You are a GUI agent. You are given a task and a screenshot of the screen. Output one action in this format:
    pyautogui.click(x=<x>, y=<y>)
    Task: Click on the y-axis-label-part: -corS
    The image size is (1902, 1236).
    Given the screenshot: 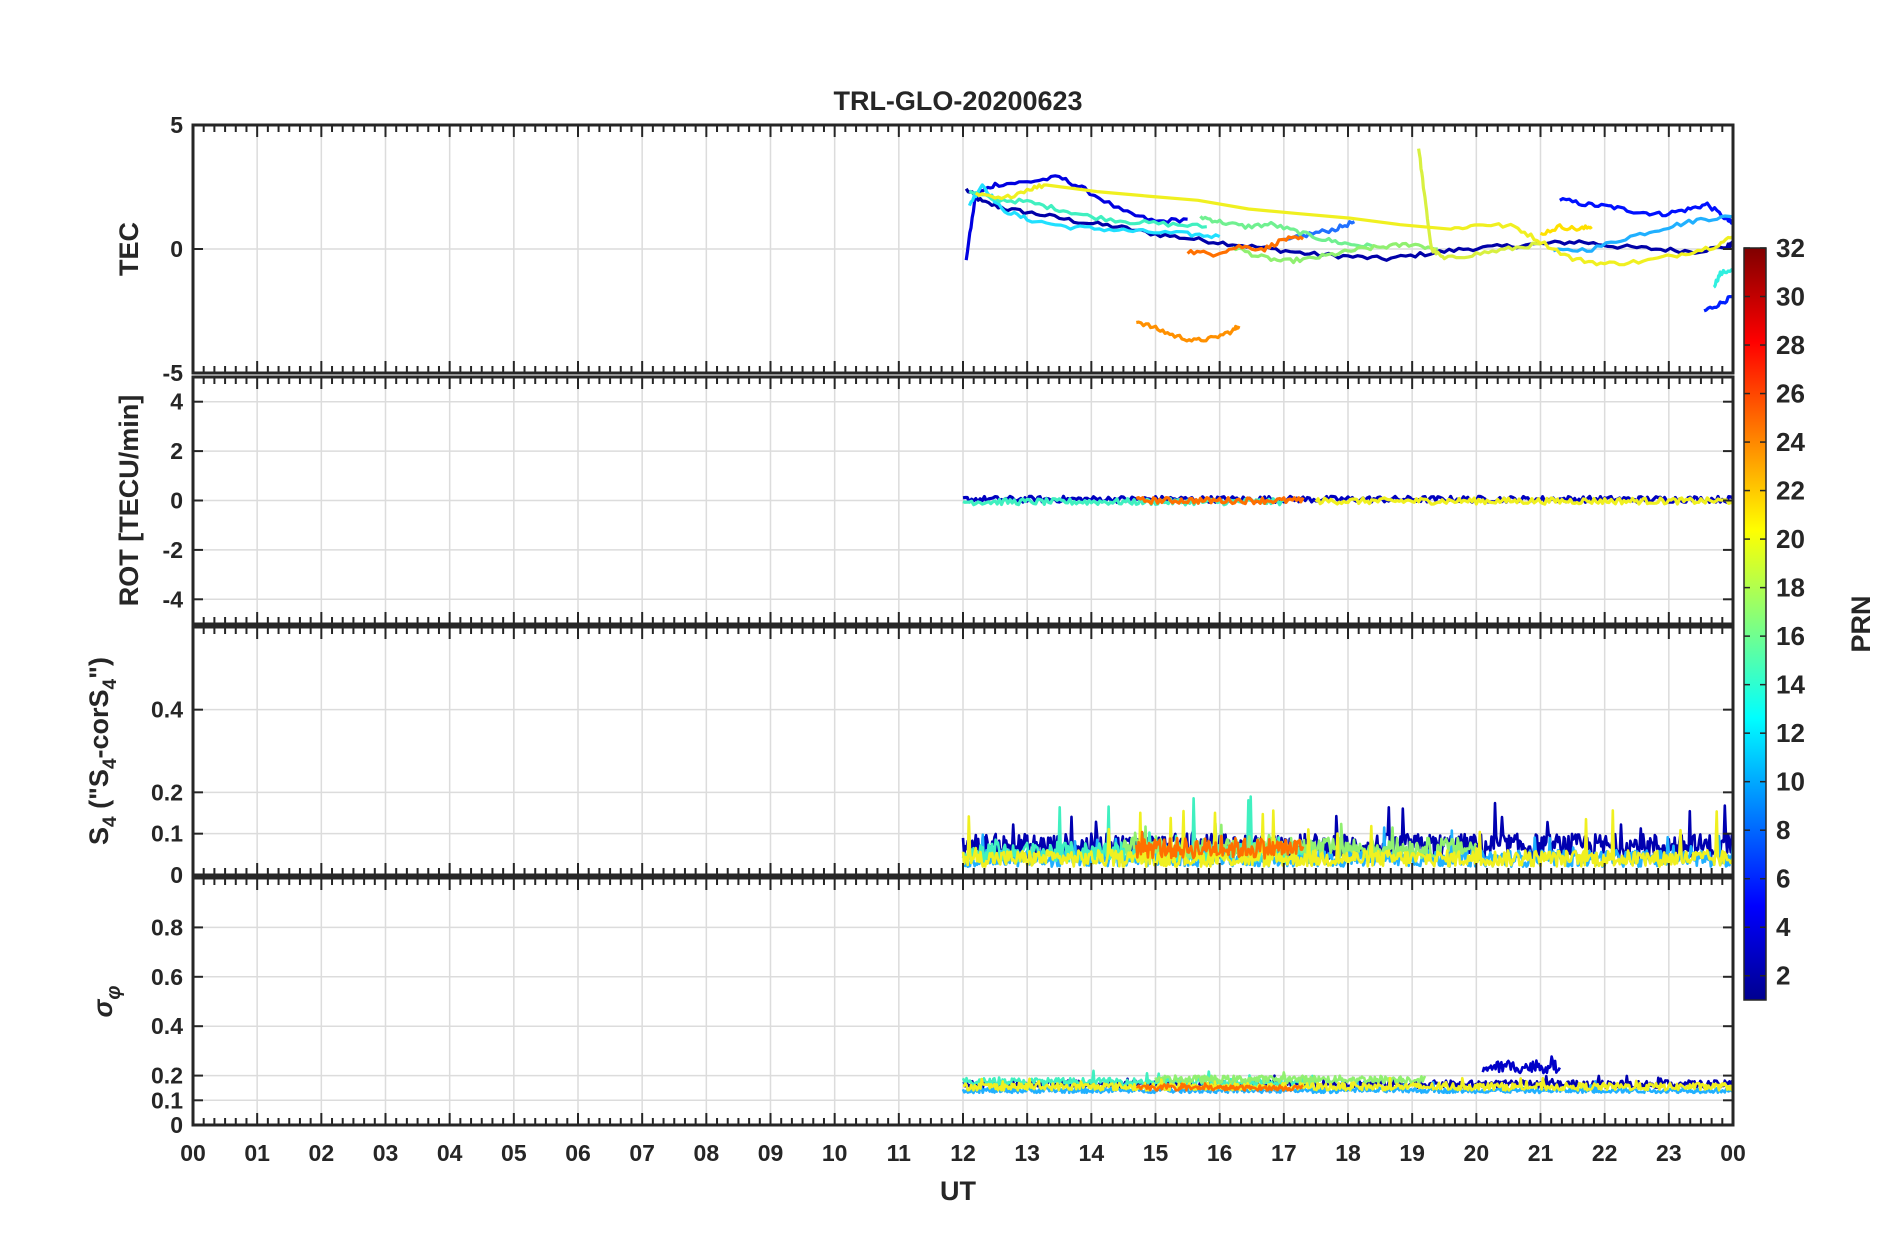 What is the action you would take?
    pyautogui.click(x=99, y=723)
    